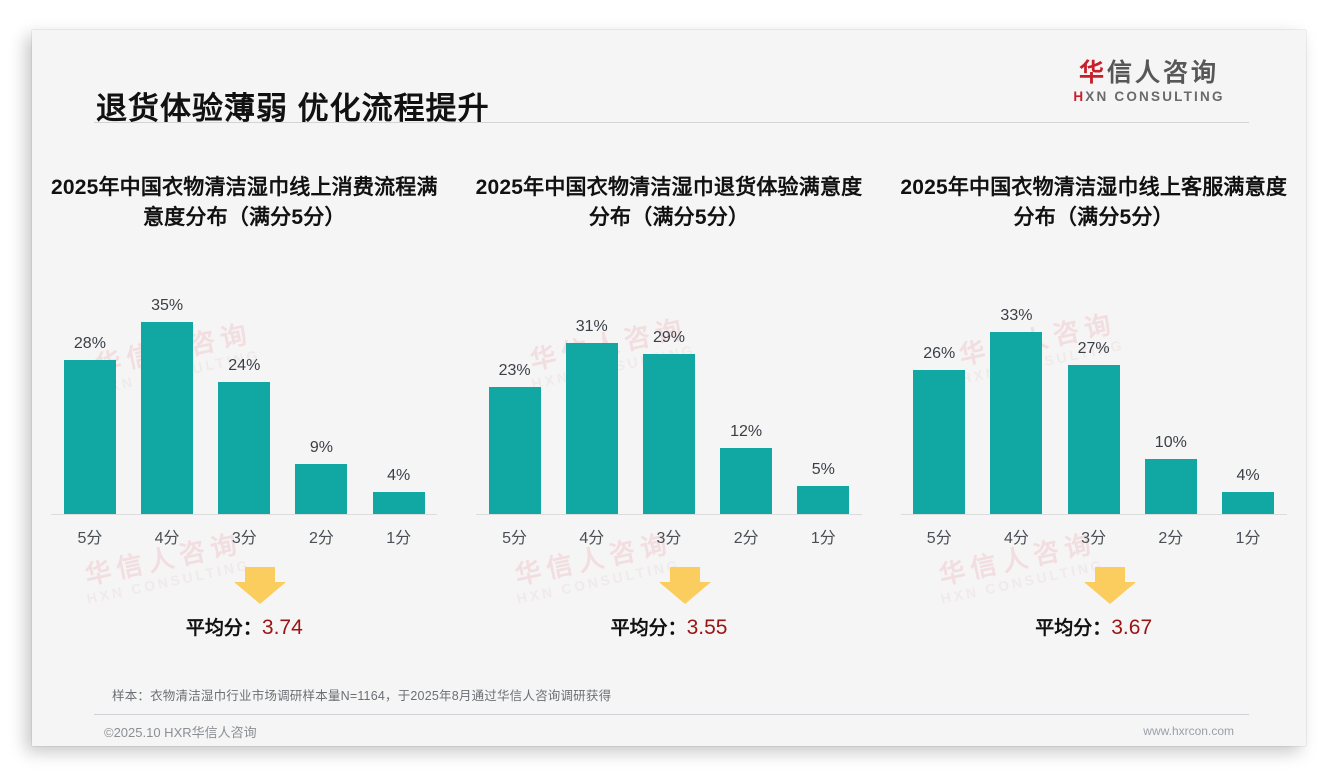 The image size is (1340, 780). I want to click on logo-chinese-text: 华信人咨询, so click(1149, 73).